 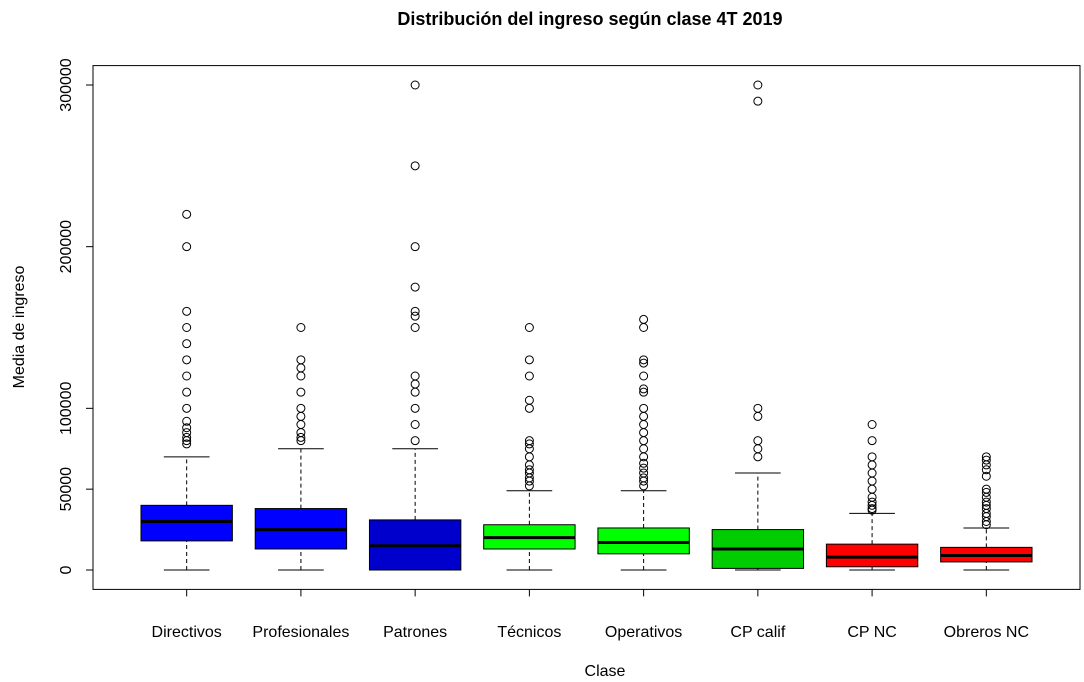 What do you see at coordinates (66, 569) in the screenshot?
I see `y-tick-label: 0` at bounding box center [66, 569].